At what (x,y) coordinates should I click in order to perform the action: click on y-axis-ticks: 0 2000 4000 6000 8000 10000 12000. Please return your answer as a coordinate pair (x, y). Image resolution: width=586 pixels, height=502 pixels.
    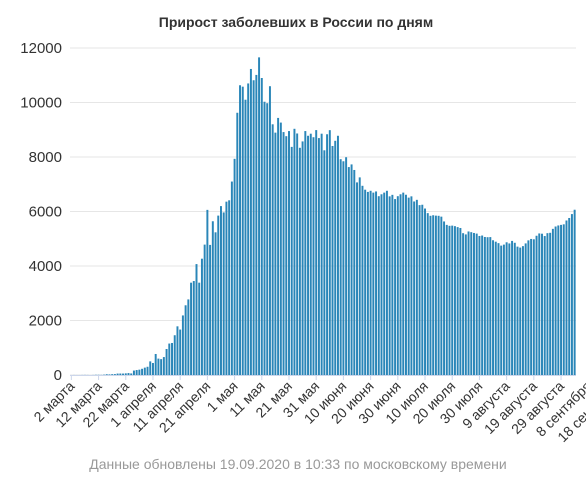
    Looking at the image, I should click on (41, 212).